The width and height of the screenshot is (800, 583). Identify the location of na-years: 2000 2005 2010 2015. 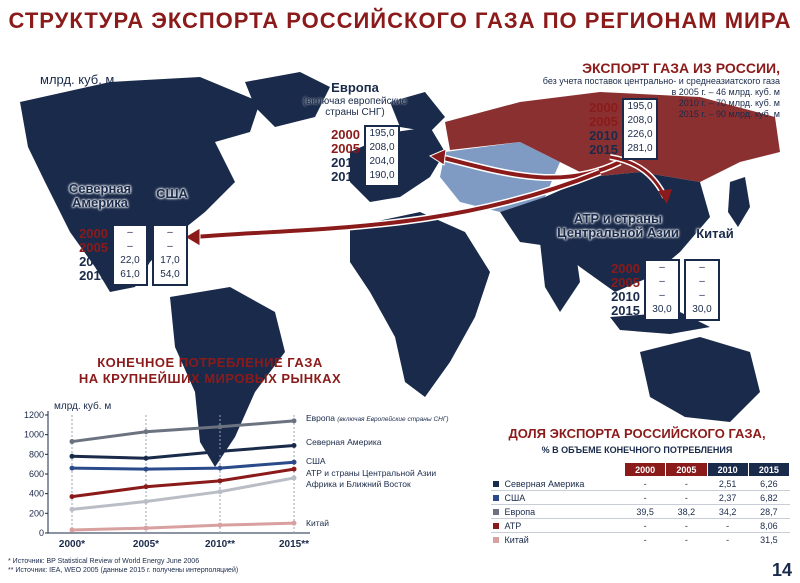
(87, 255).